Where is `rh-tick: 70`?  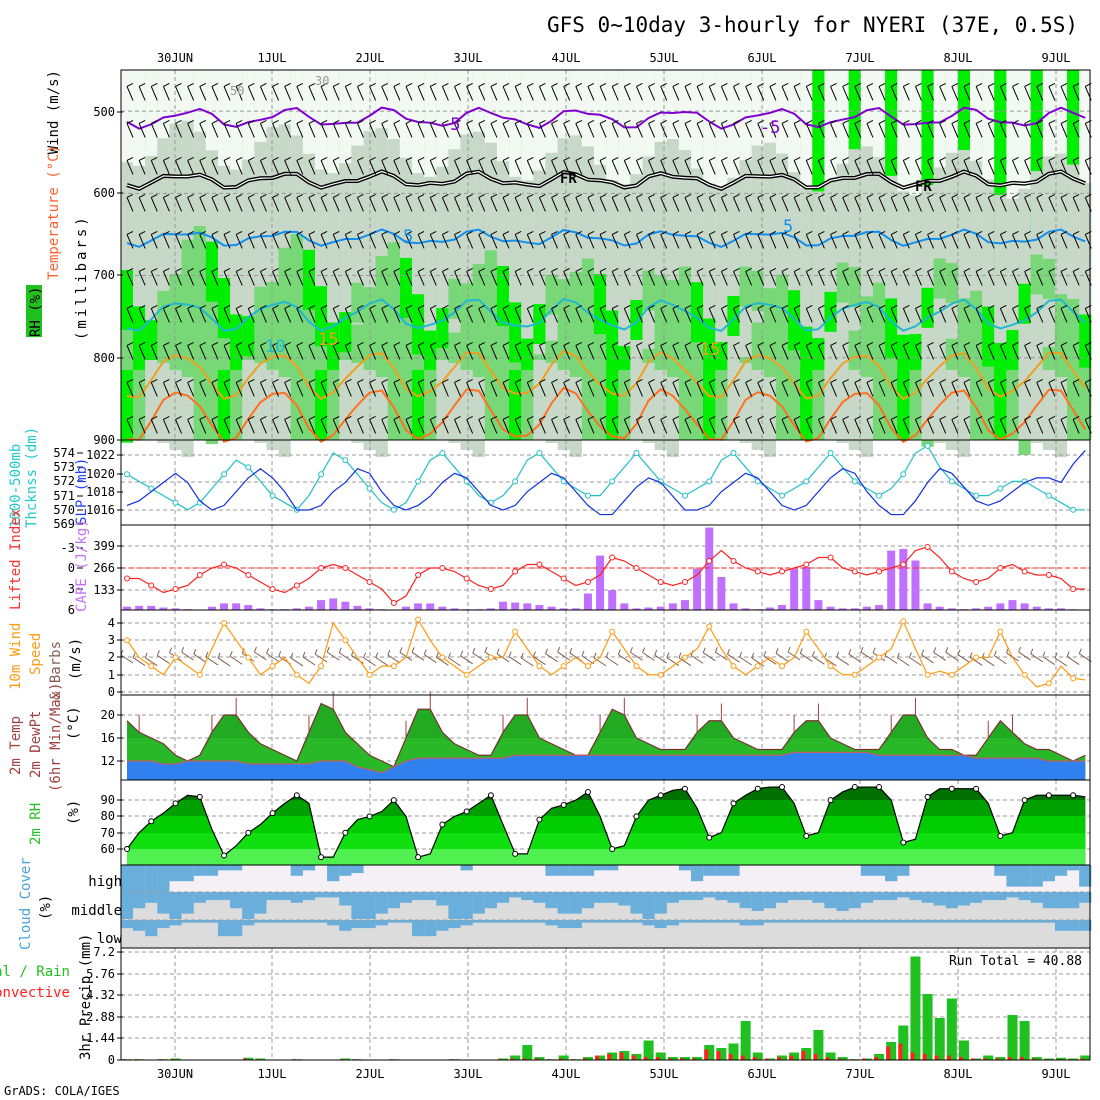 rh-tick: 70 is located at coordinates (108, 833).